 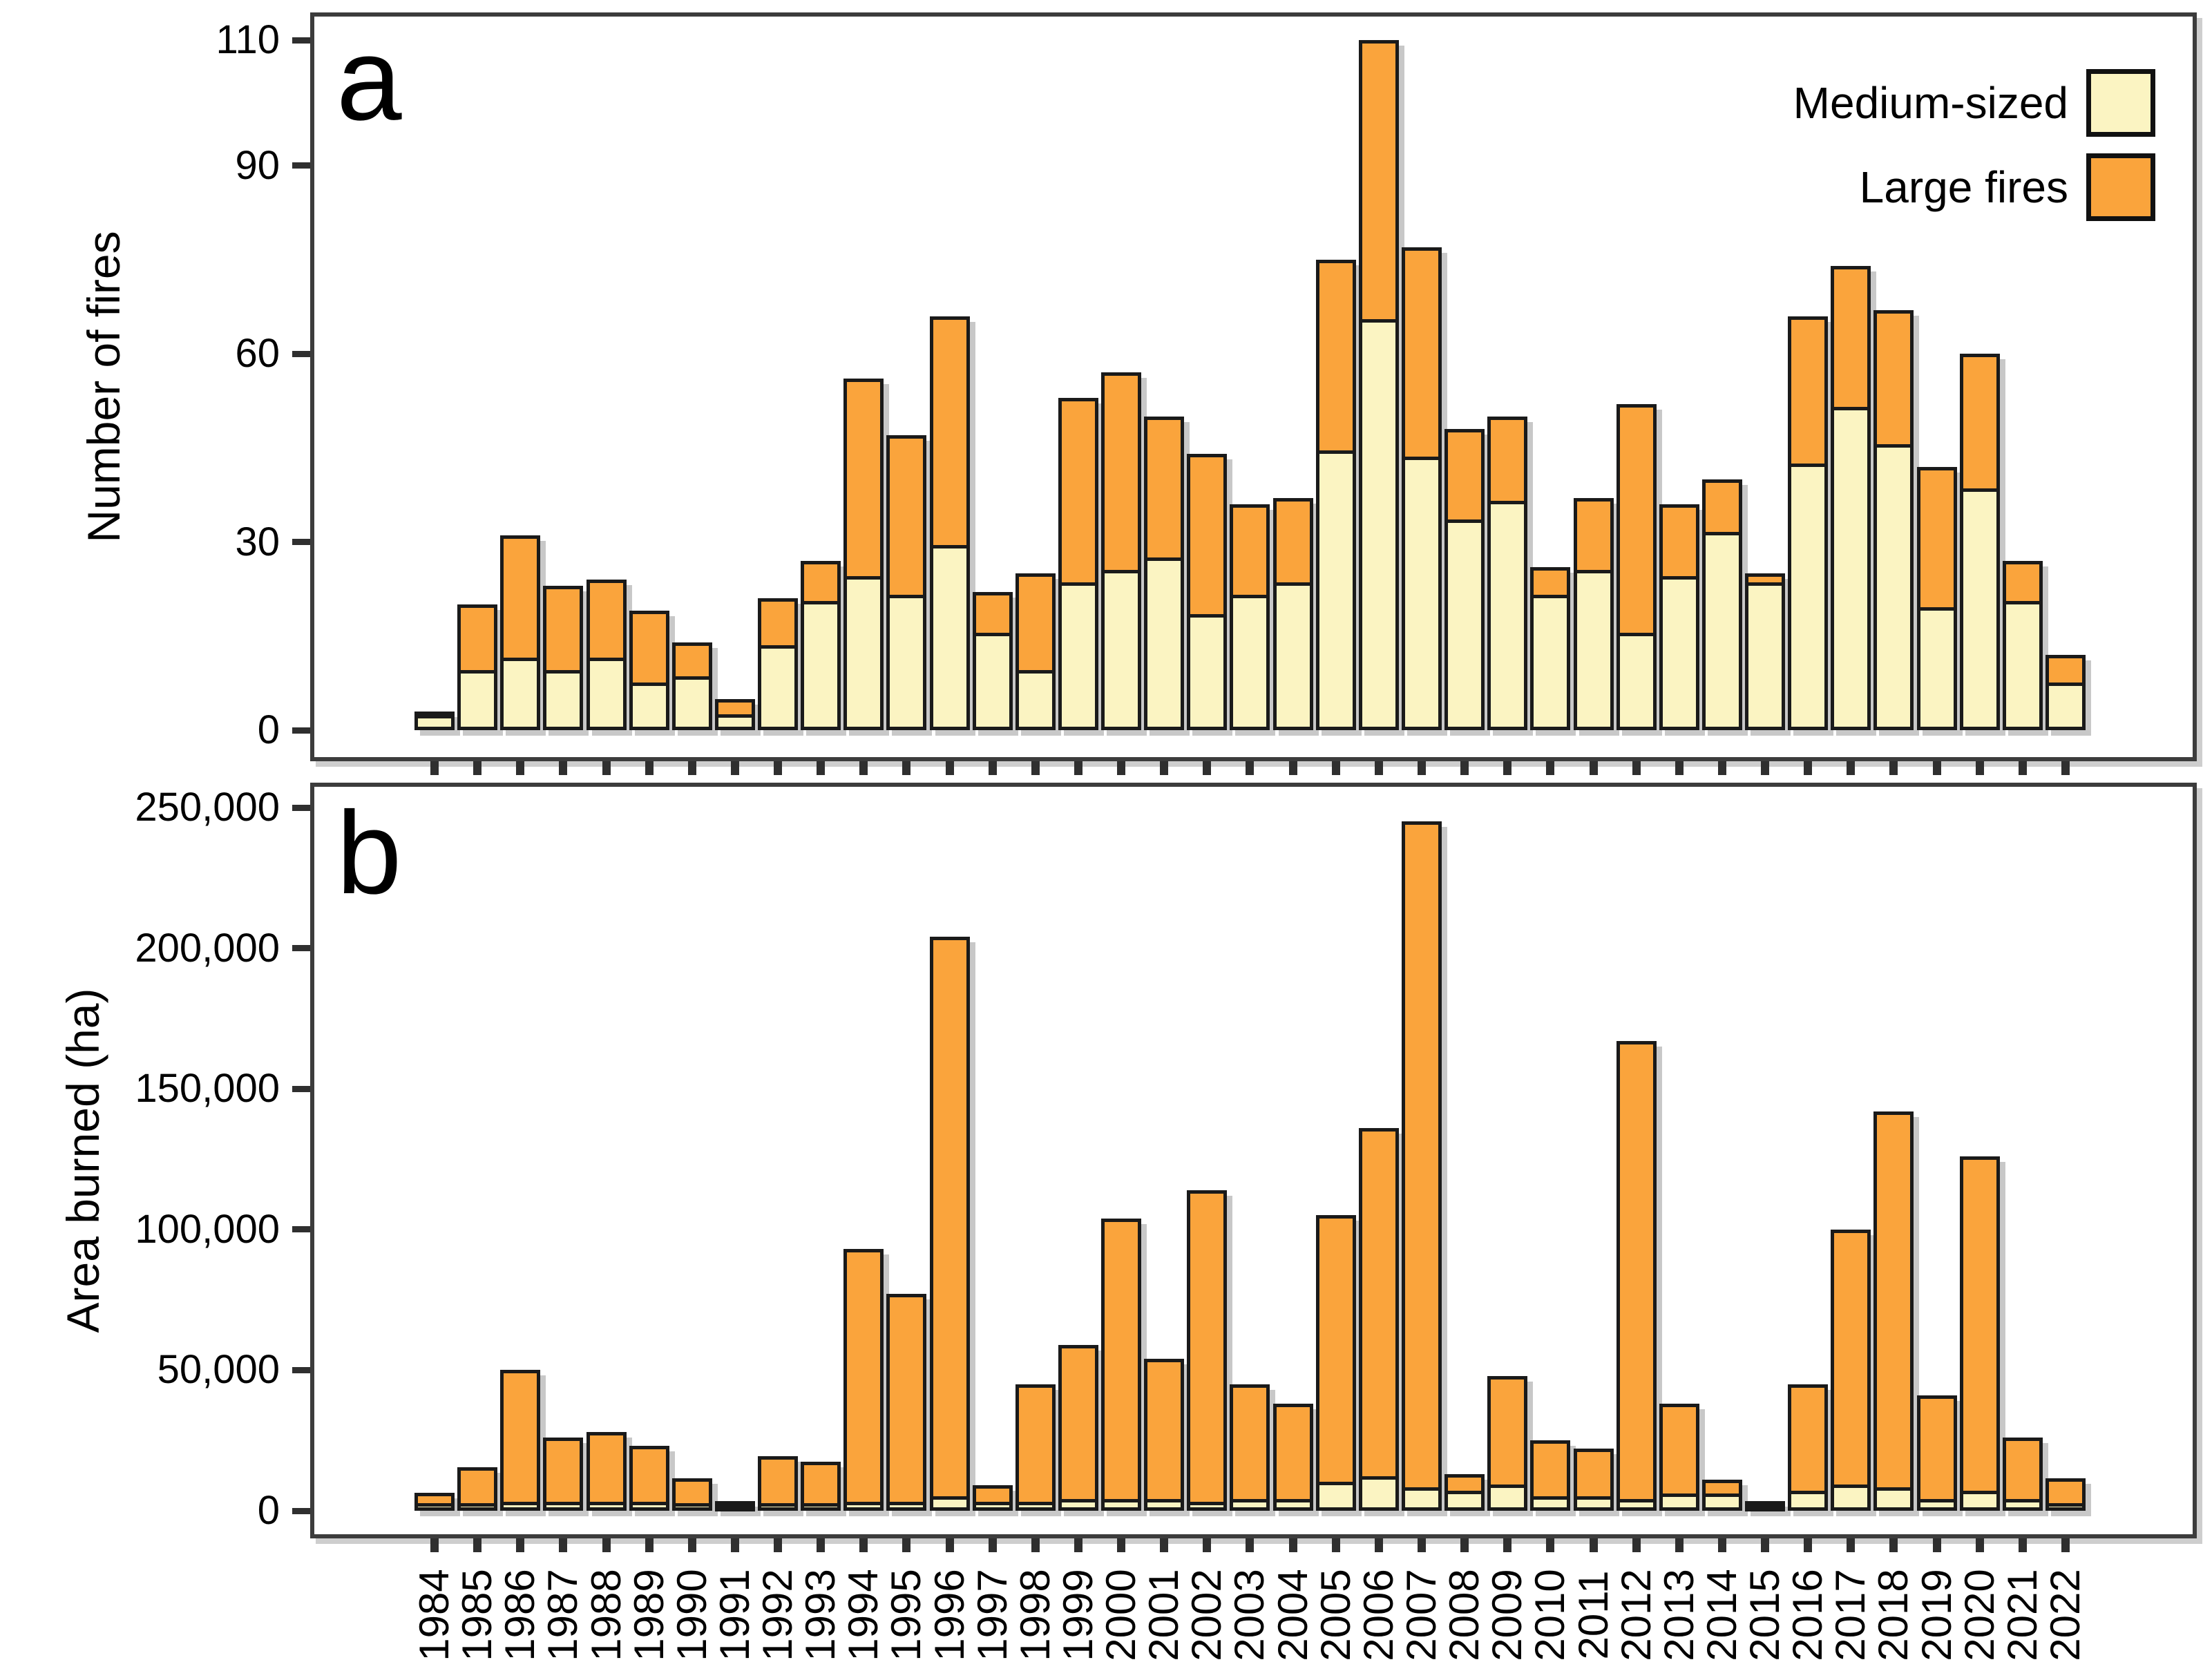 I want to click on bar-2013, so click(x=1679, y=617).